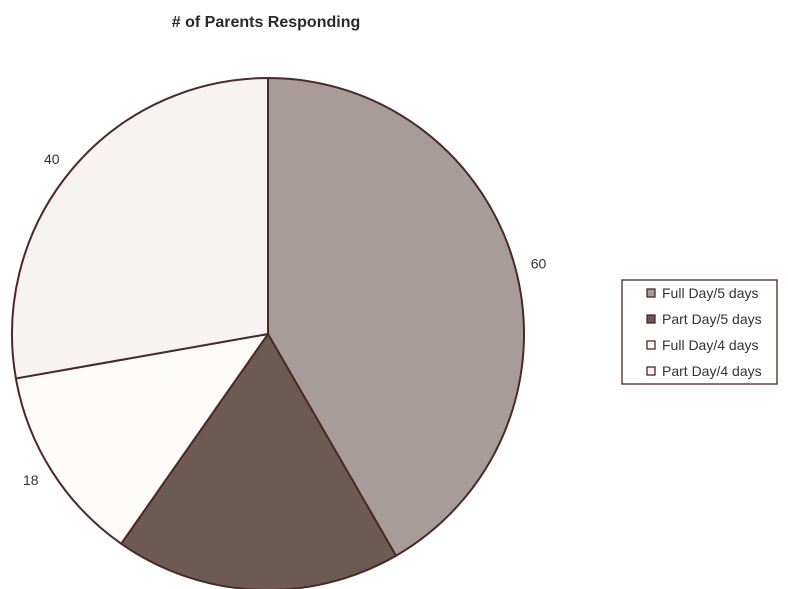  What do you see at coordinates (266, 22) in the screenshot?
I see `chart-title: # of Parents Responding` at bounding box center [266, 22].